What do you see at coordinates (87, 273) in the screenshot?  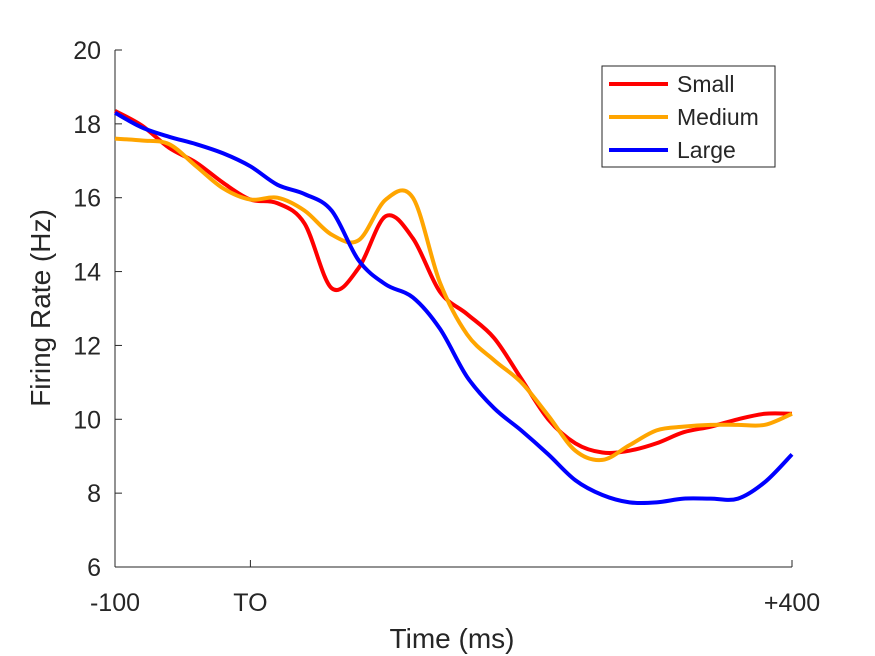 I see `y-tick-label: 14` at bounding box center [87, 273].